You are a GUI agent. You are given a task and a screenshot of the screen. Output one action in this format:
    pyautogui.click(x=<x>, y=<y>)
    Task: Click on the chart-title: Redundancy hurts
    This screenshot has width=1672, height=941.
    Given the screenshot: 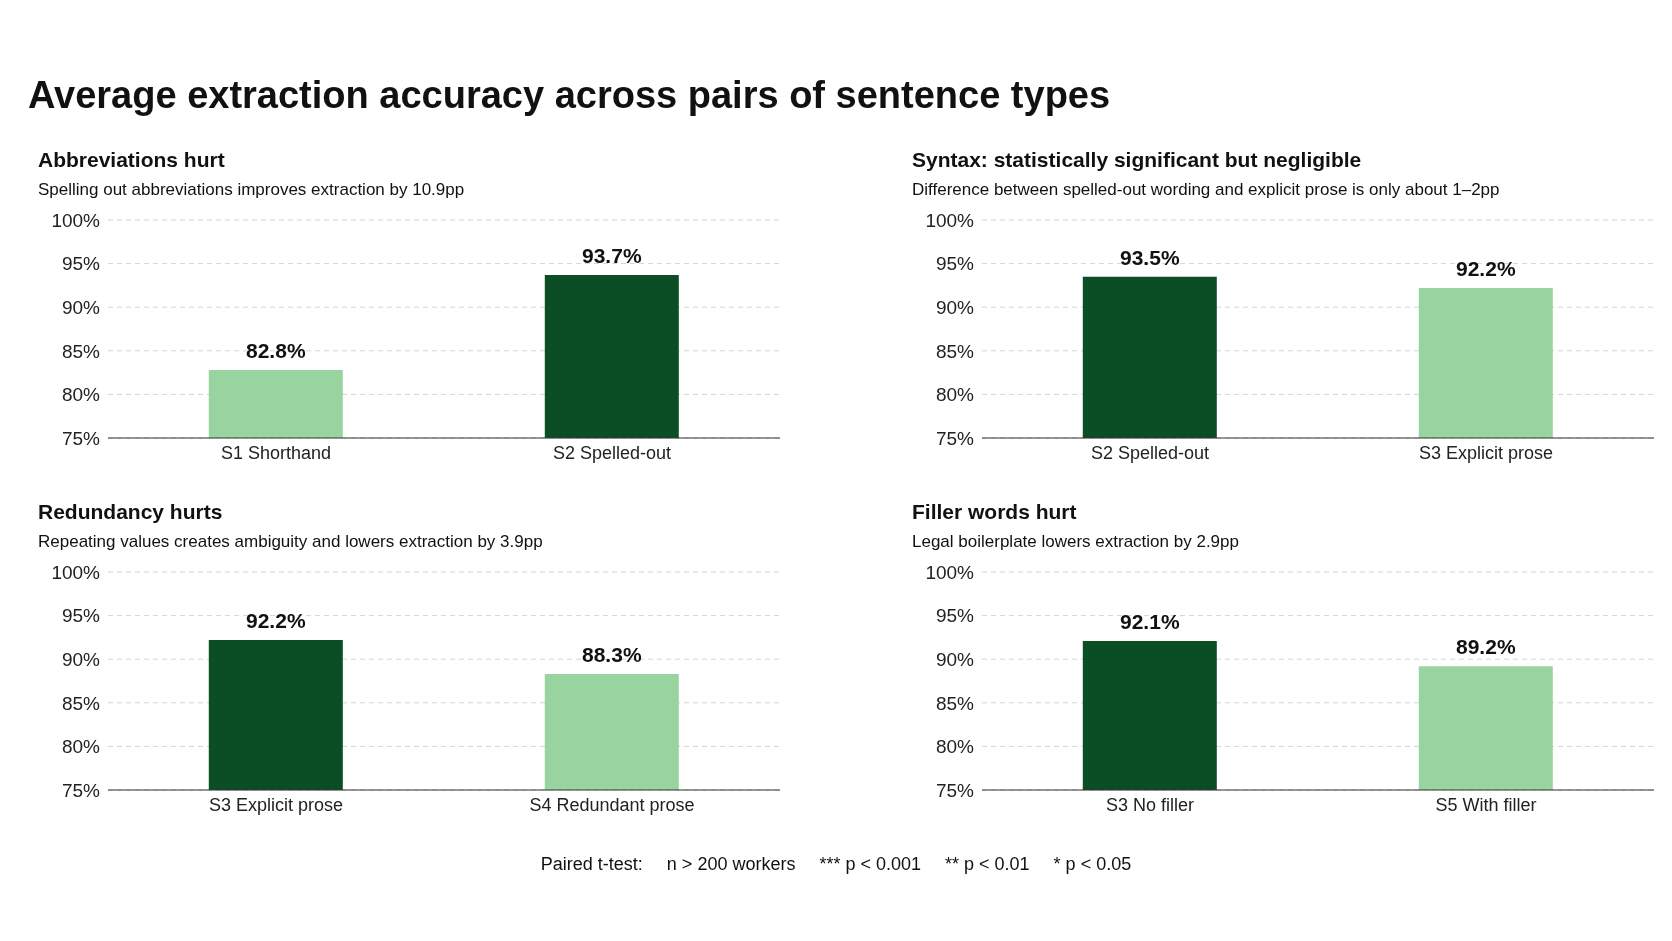 What is the action you would take?
    pyautogui.click(x=131, y=512)
    